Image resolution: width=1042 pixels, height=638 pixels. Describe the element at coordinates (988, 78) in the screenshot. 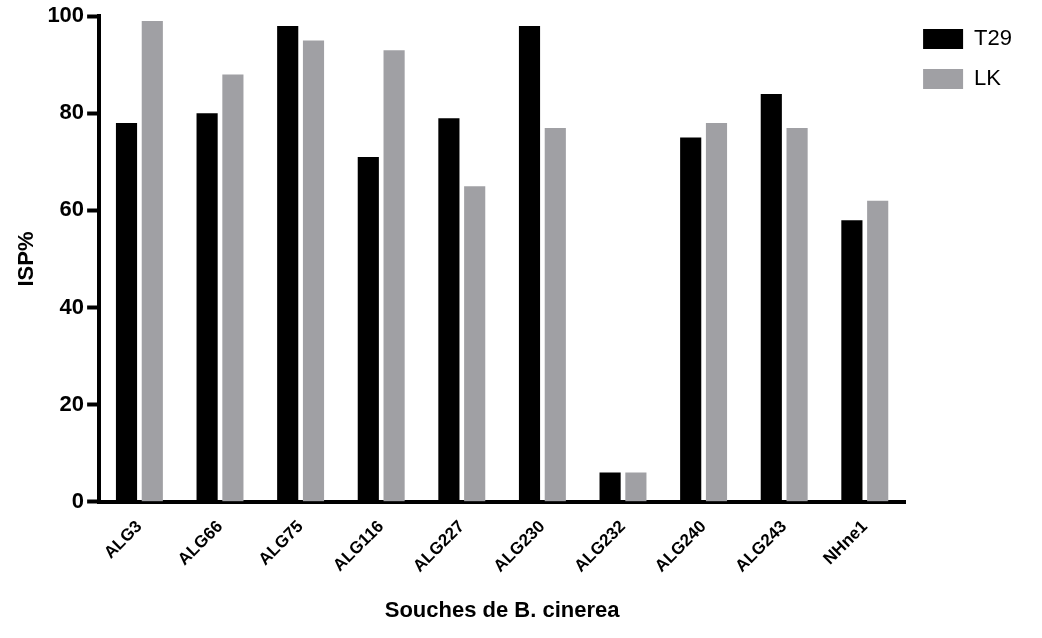

I see `legend-label: LK` at that location.